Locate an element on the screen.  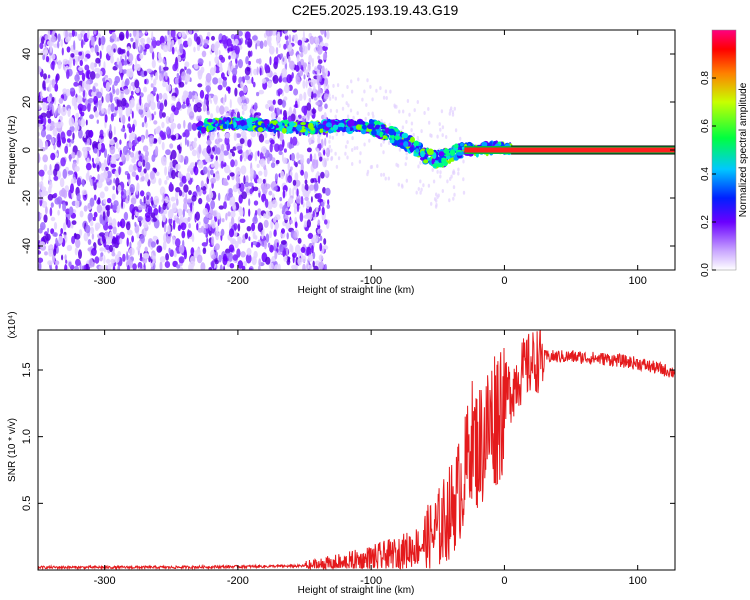
top-x-tick-label: 100 is located at coordinates (638, 281).